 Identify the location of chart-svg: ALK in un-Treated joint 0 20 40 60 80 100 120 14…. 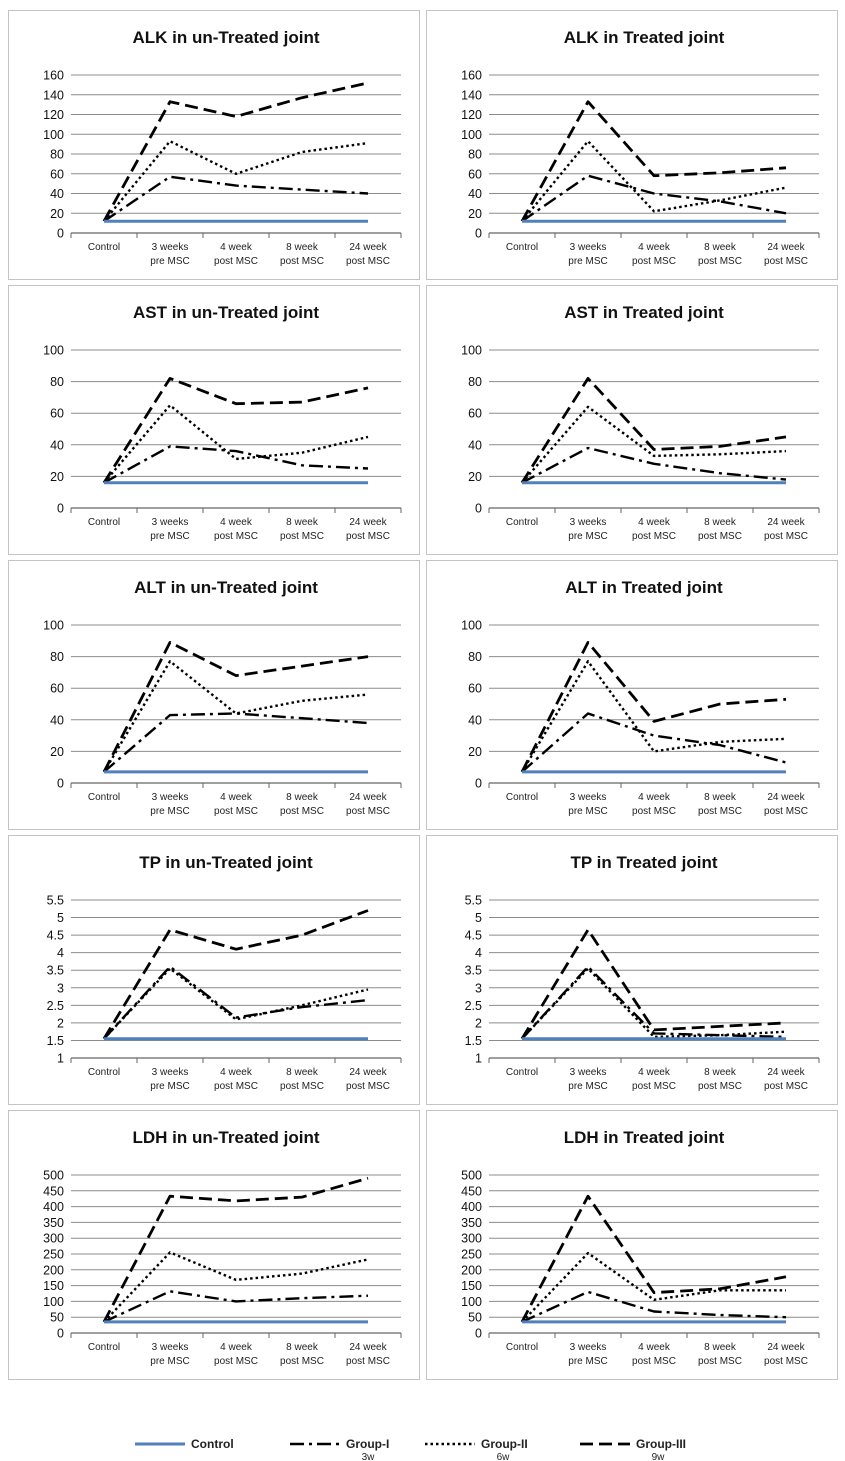
(222, 147).